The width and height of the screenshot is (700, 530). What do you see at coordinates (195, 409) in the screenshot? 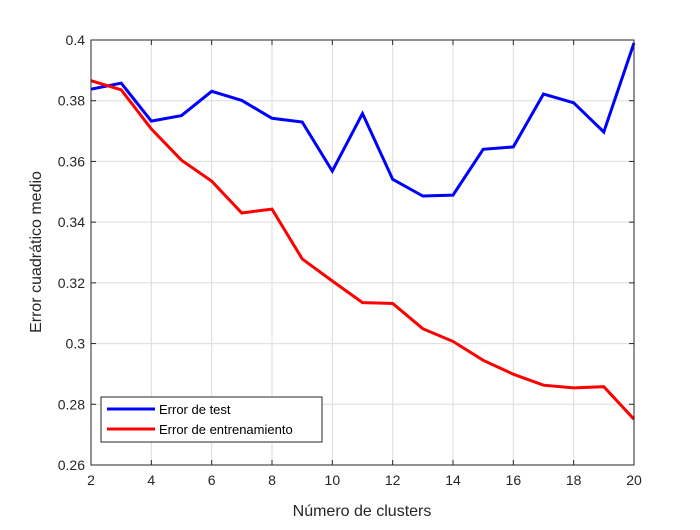
I see `legend-label-1: Error de test` at bounding box center [195, 409].